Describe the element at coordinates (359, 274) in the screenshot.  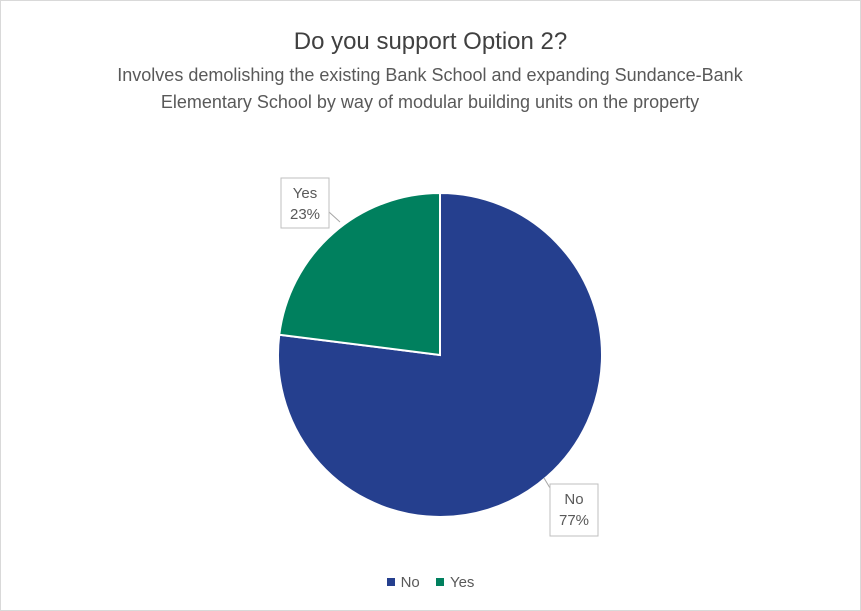
I see `pie-slice-yes` at that location.